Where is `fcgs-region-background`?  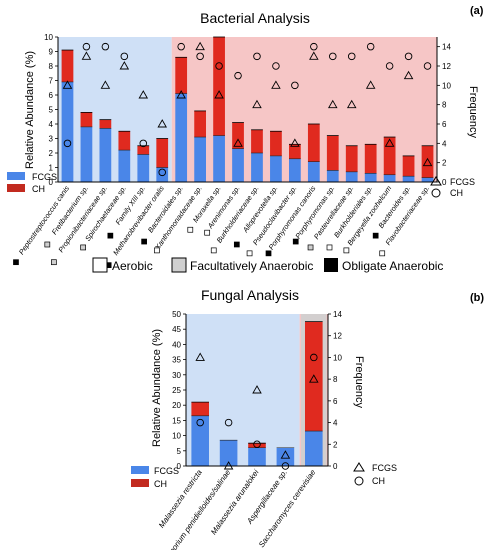 fcgs-region-background is located at coordinates (115, 109).